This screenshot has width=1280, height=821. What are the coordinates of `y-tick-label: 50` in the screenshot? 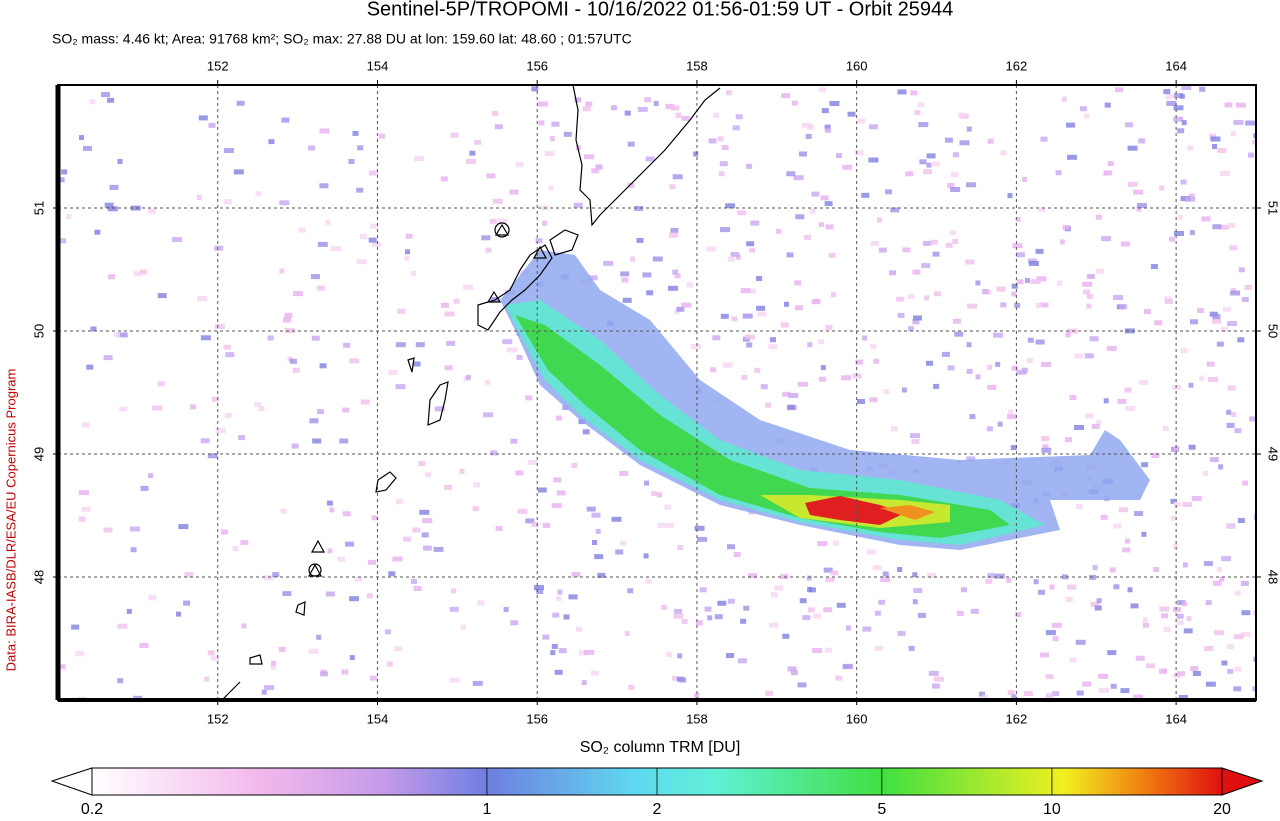 It's located at (38, 331).